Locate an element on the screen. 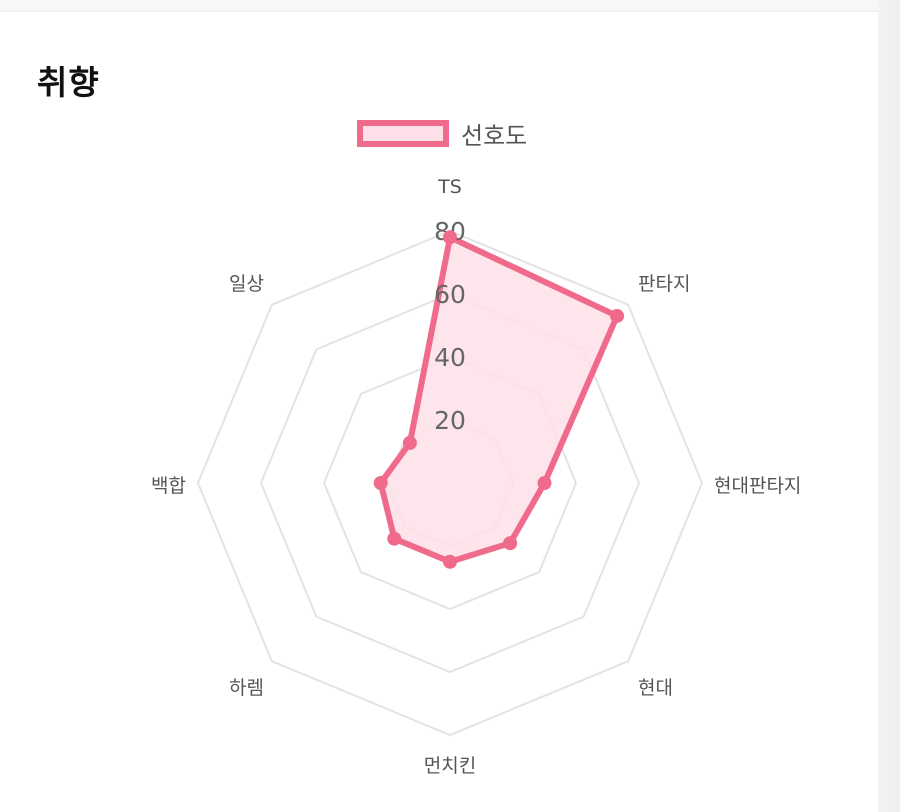 The height and width of the screenshot is (812, 900). category-label: 현대 is located at coordinates (655, 688).